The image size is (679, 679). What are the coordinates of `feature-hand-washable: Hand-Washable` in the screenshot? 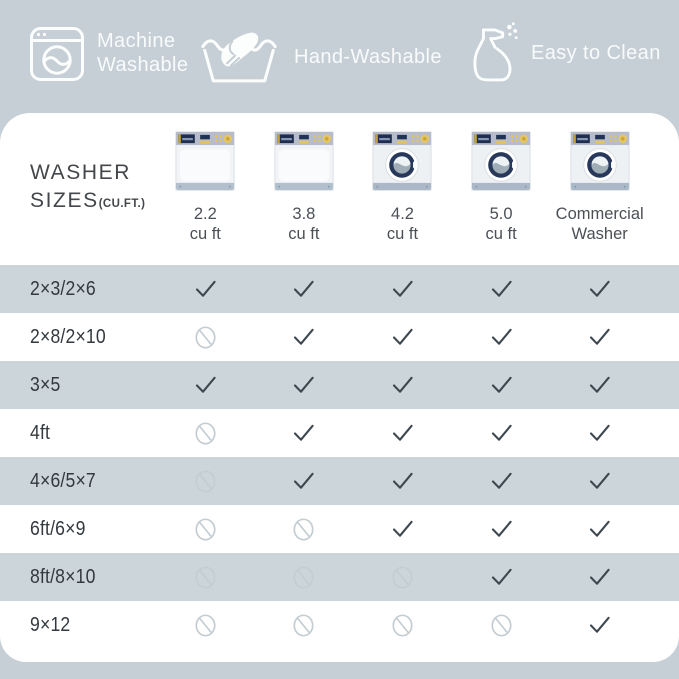 It's located at (320, 58).